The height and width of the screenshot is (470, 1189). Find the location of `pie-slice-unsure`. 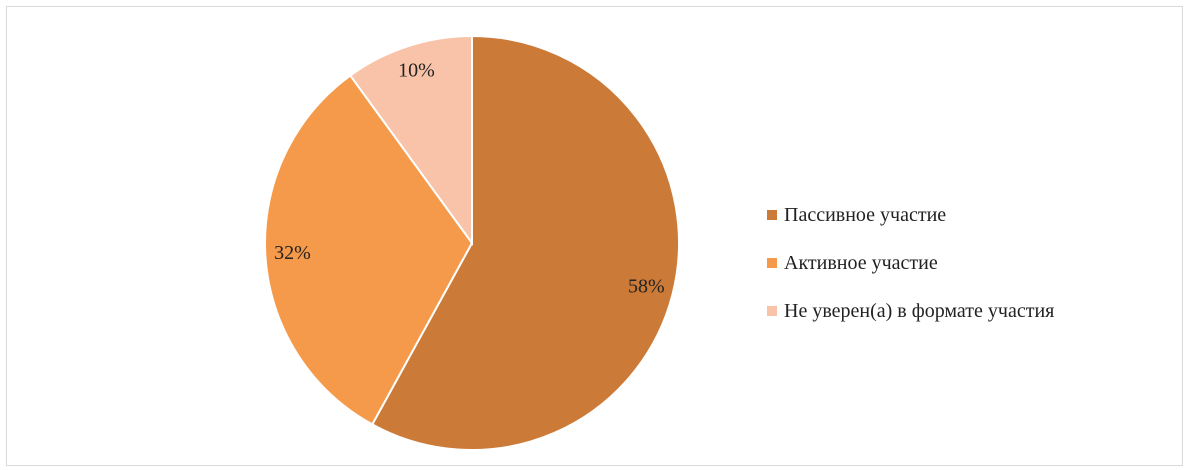

pie-slice-unsure is located at coordinates (410, 140).